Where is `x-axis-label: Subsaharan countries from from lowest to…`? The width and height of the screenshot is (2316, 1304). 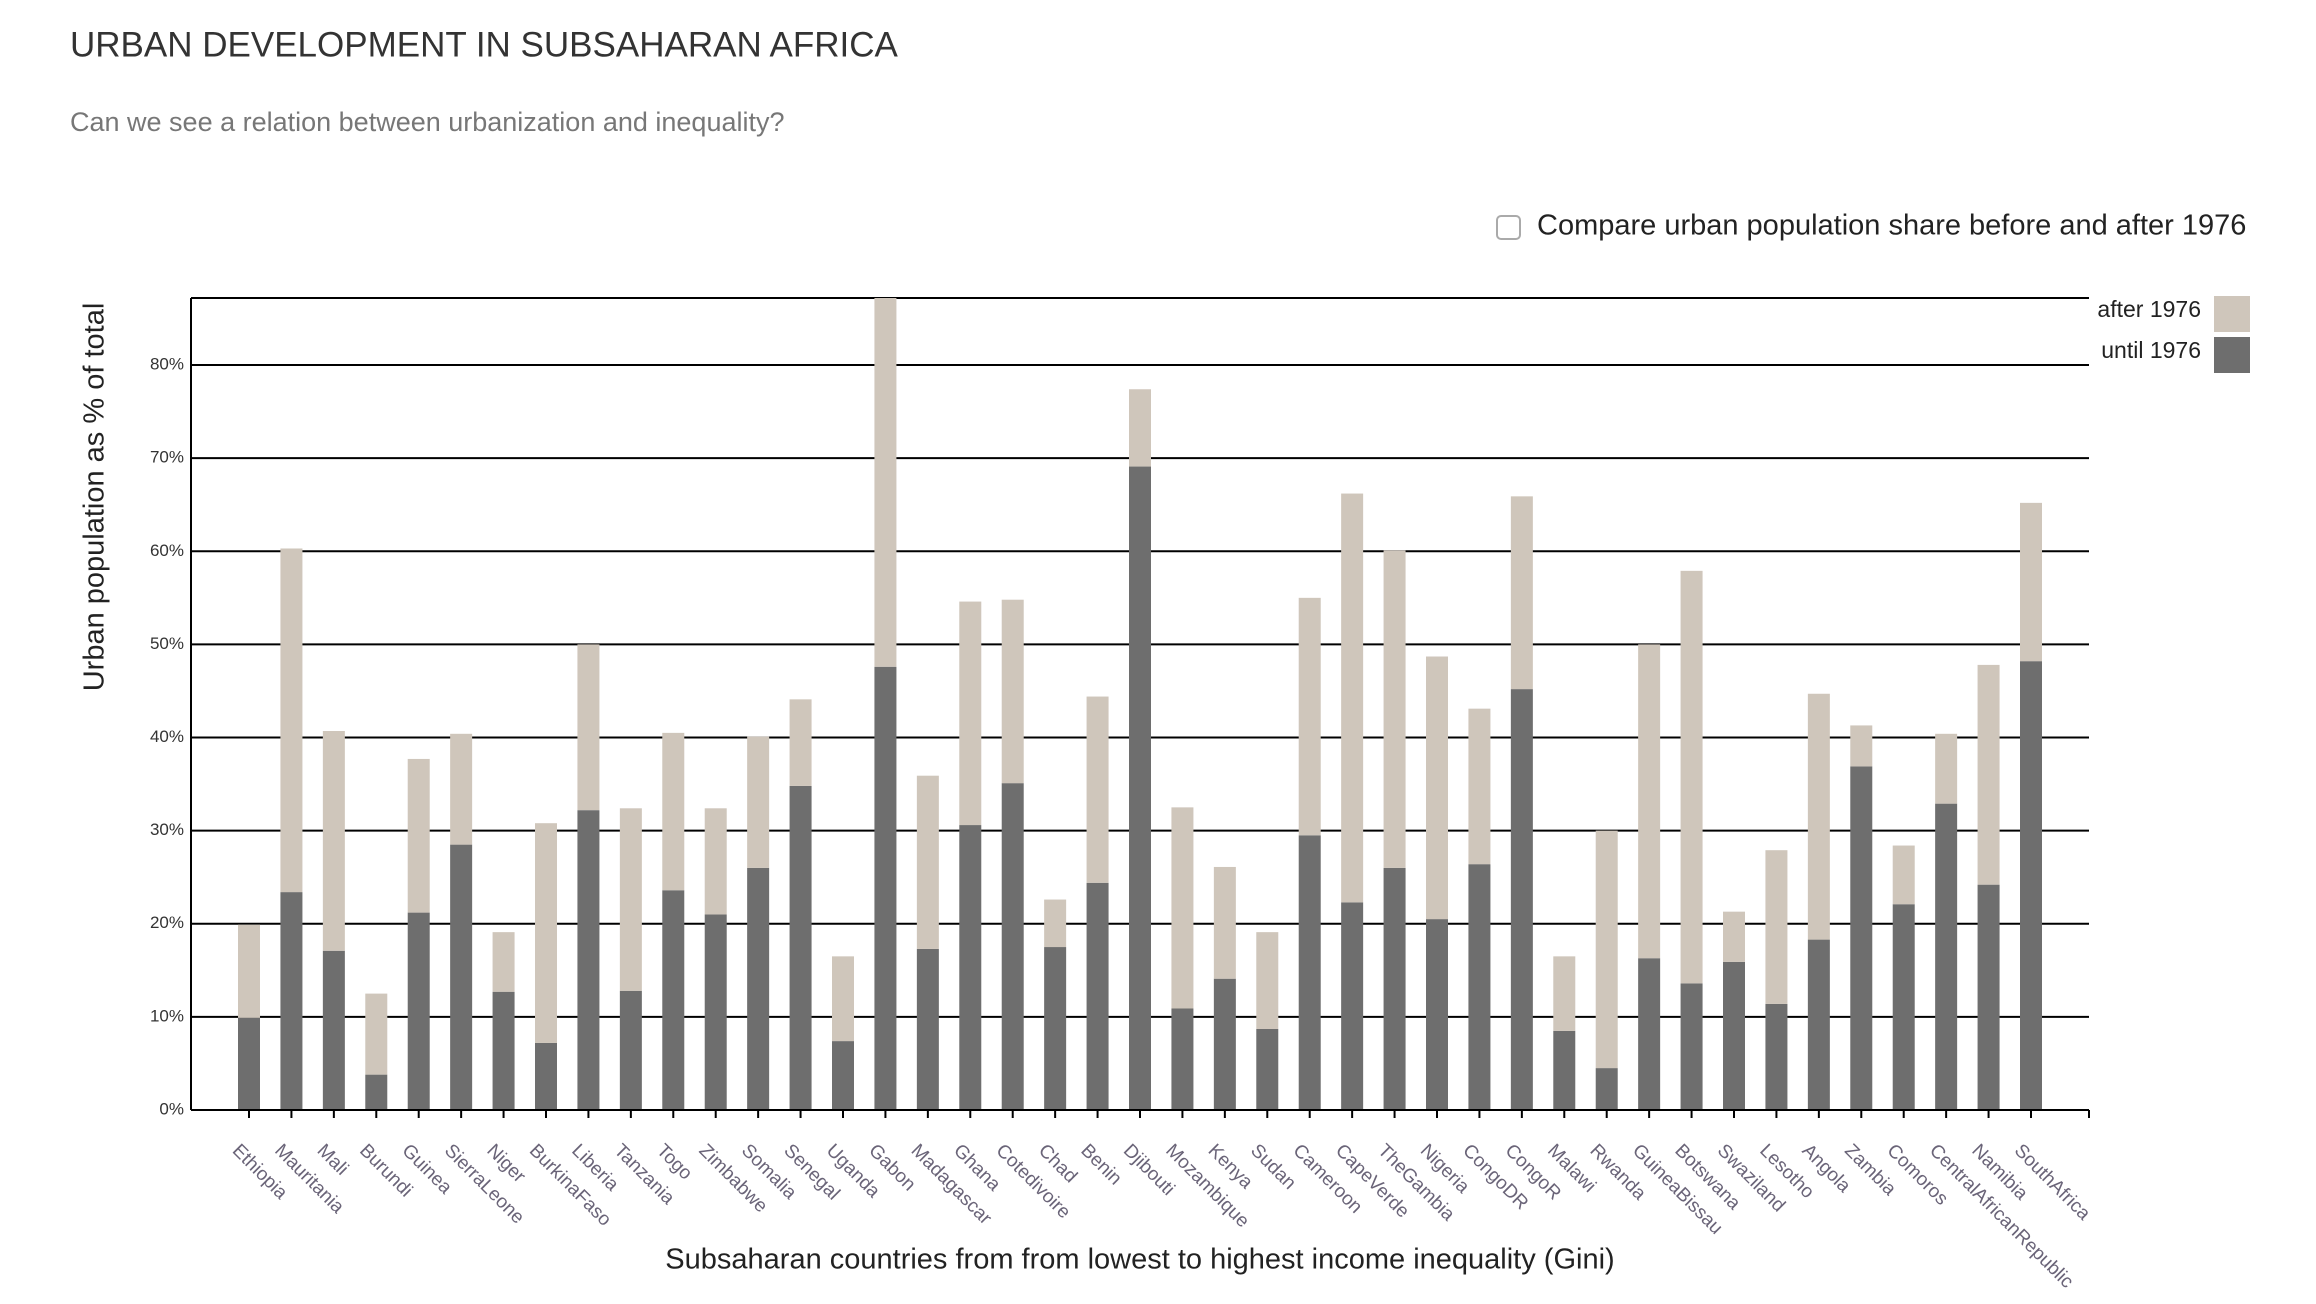 x-axis-label: Subsaharan countries from from lowest to… is located at coordinates (1139, 1260).